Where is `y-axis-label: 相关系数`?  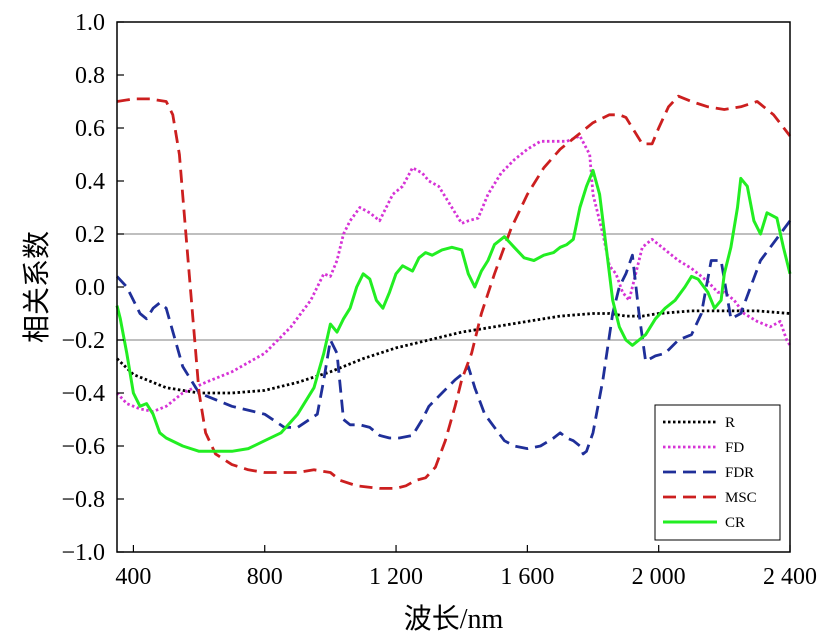 y-axis-label: 相关系数 is located at coordinates (37, 287).